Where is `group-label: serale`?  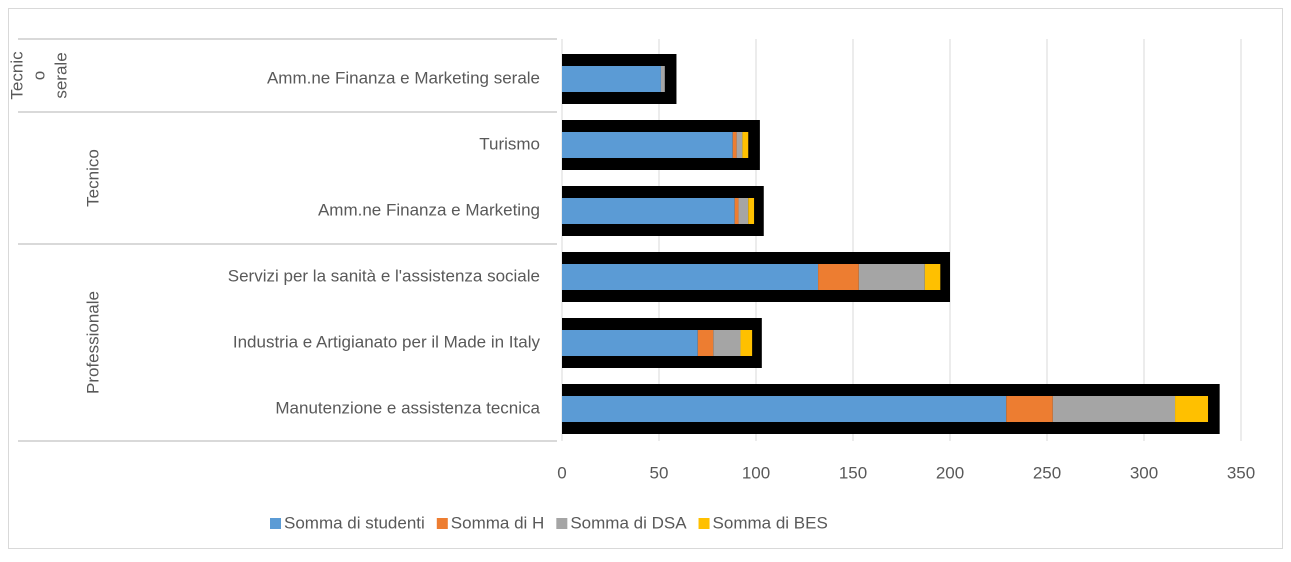 group-label: serale is located at coordinates (60, 75).